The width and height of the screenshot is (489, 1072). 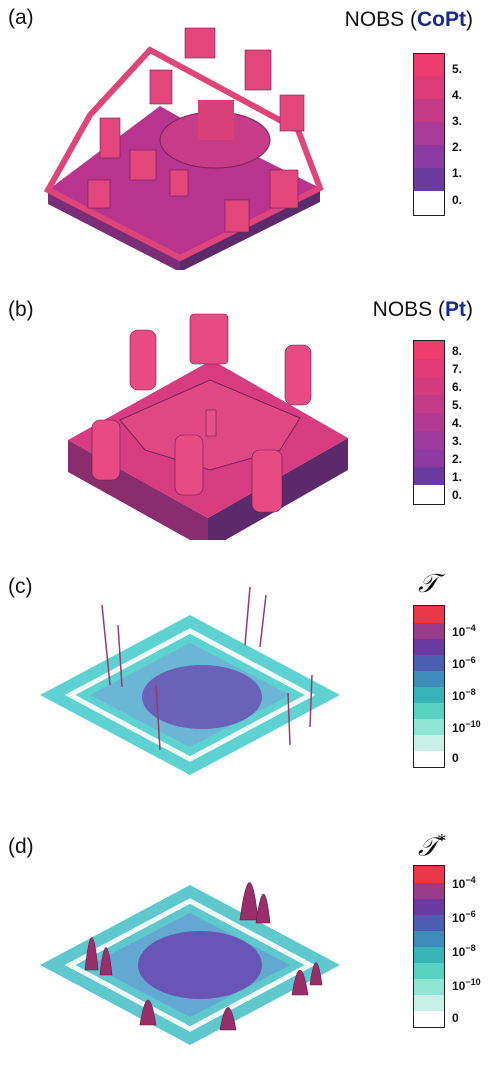 I want to click on panel-a-tick: 2., so click(x=457, y=147).